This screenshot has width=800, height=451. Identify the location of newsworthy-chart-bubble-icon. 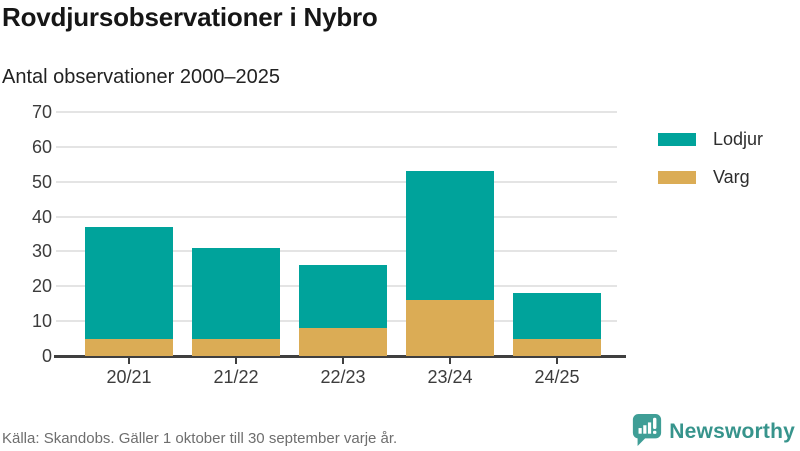
(647, 431).